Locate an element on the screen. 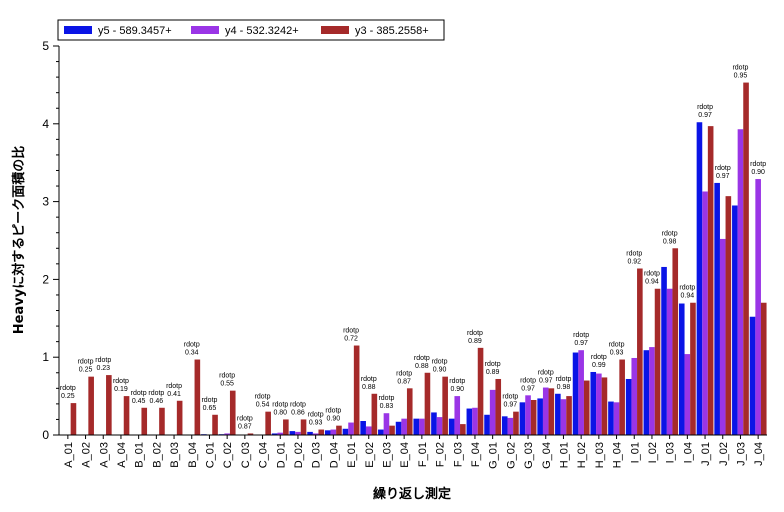 This screenshot has width=784, height=512. bar-H_04-s2 is located at coordinates (622, 397).